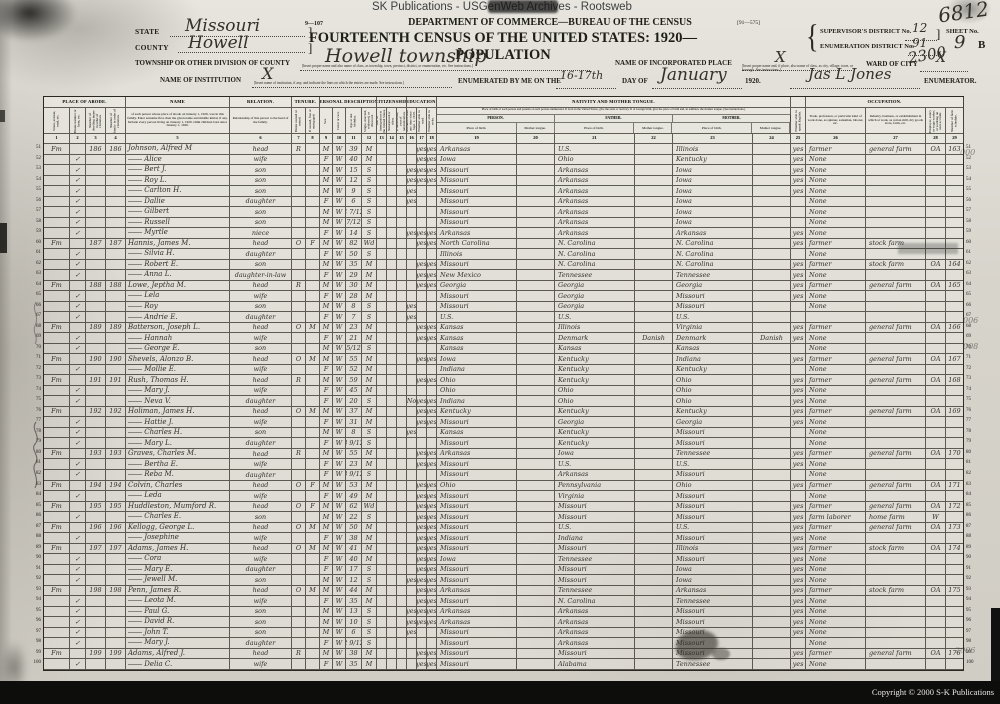 This screenshot has width=1000, height=704. What do you see at coordinates (38, 516) in the screenshot?
I see `line-number: 86` at bounding box center [38, 516].